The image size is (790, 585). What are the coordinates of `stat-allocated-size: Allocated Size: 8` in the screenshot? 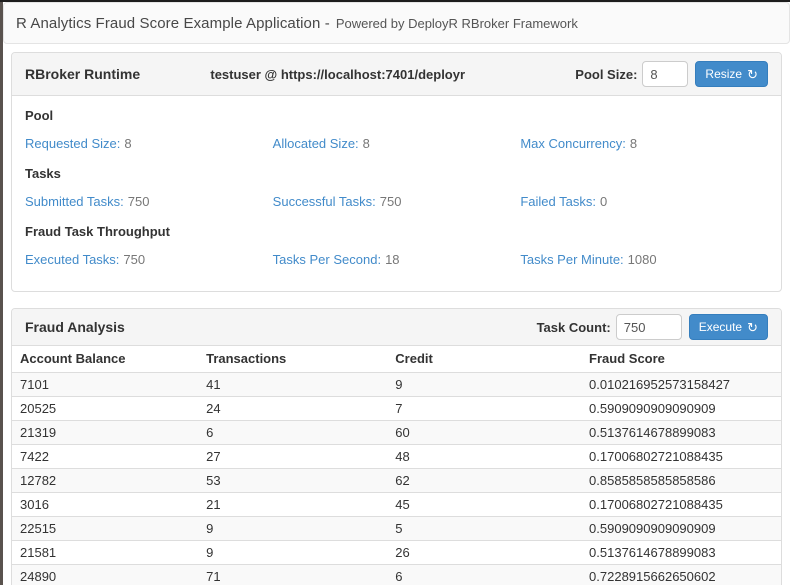 It's located at (397, 143).